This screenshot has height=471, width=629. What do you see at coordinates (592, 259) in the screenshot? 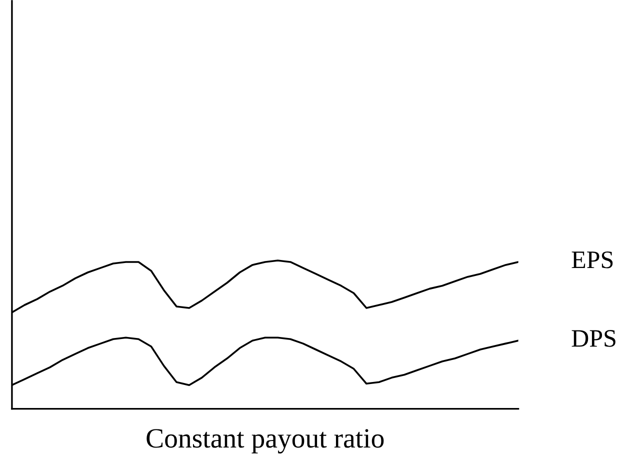
I see `text: EPS` at bounding box center [592, 259].